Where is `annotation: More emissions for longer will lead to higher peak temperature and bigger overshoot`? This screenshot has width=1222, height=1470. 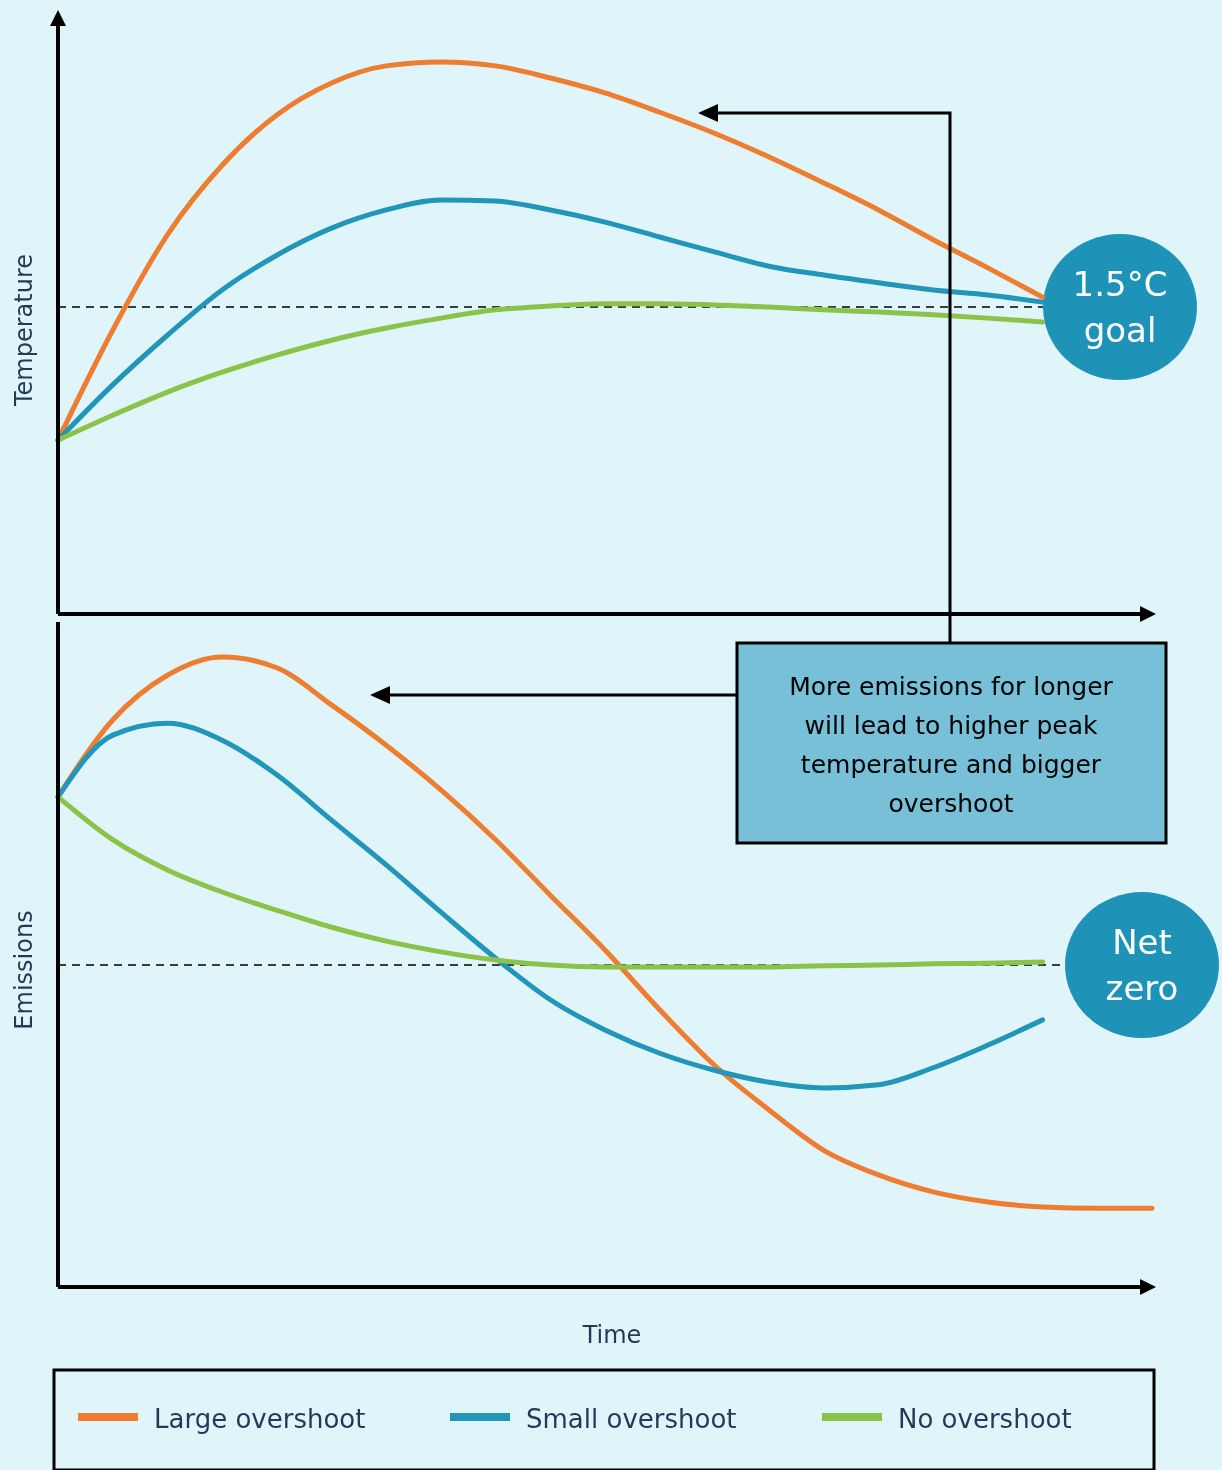
annotation: More emissions for longer will lead to higher peak temperature and bigger overshoot is located at coordinates (951, 745).